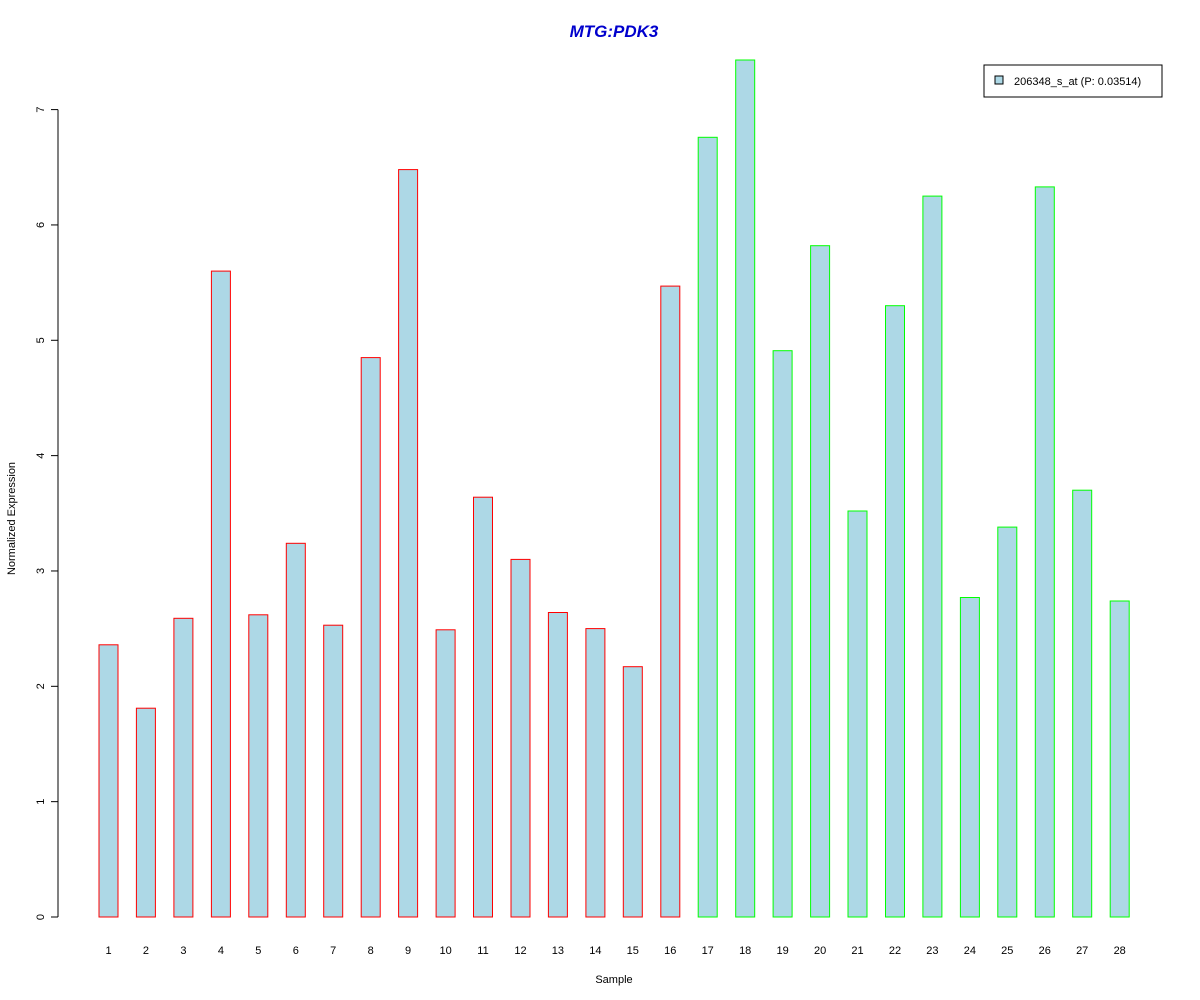 The height and width of the screenshot is (1000, 1200). What do you see at coordinates (371, 951) in the screenshot?
I see `x-tick-label: 8` at bounding box center [371, 951].